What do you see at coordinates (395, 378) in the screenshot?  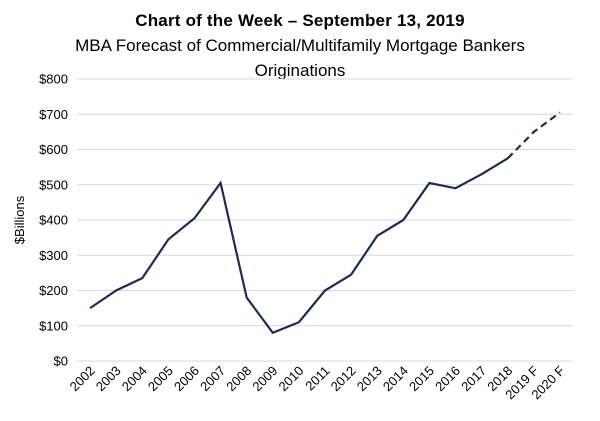 I see `x-tick-label: 2014` at bounding box center [395, 378].